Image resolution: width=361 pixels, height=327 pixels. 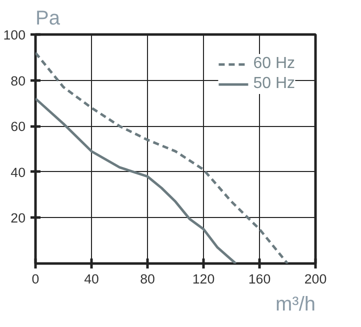 I want to click on x-tick-label: 200, so click(x=315, y=279).